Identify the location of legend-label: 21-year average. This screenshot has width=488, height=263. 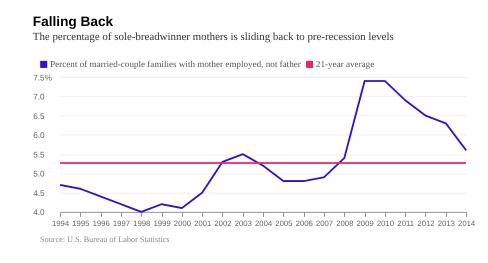
(345, 64).